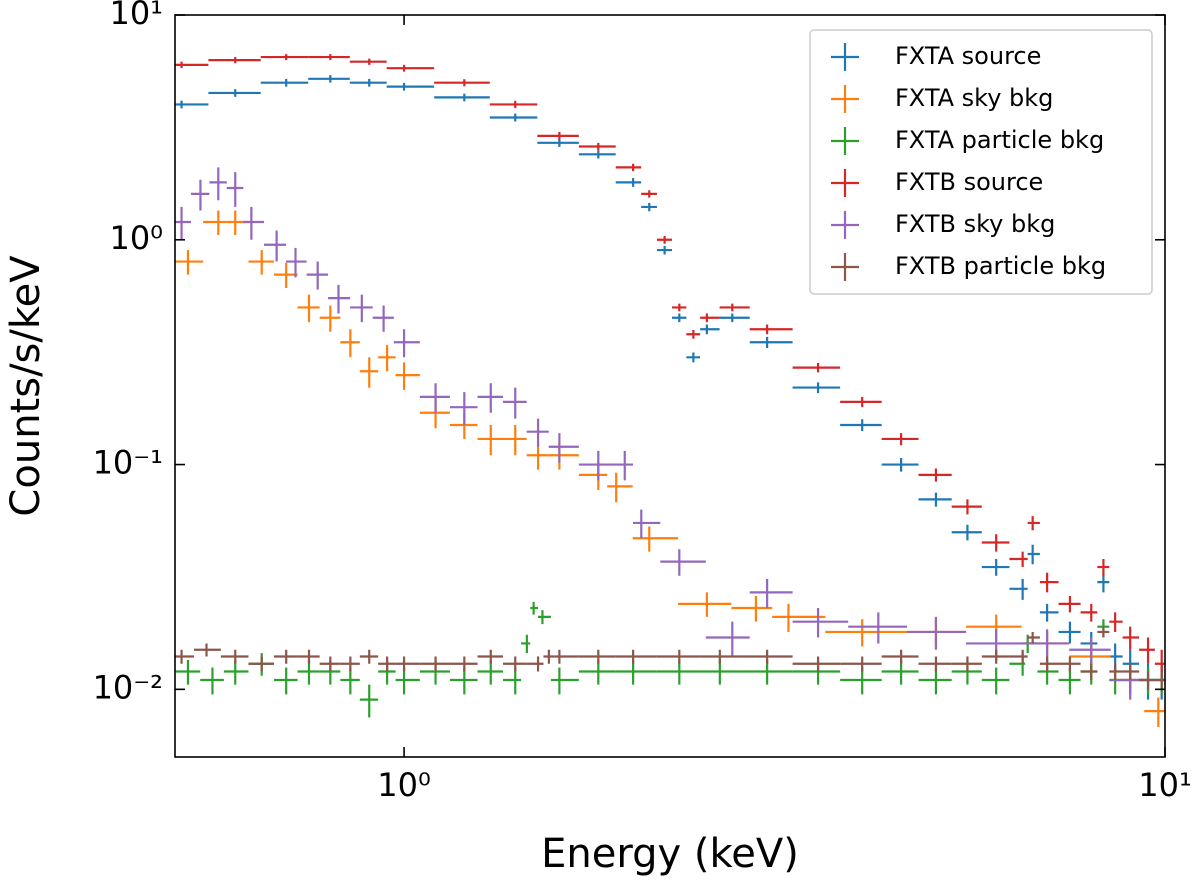 This screenshot has height=888, width=1200. I want to click on legend-label: FXTA sky bkg, so click(974, 98).